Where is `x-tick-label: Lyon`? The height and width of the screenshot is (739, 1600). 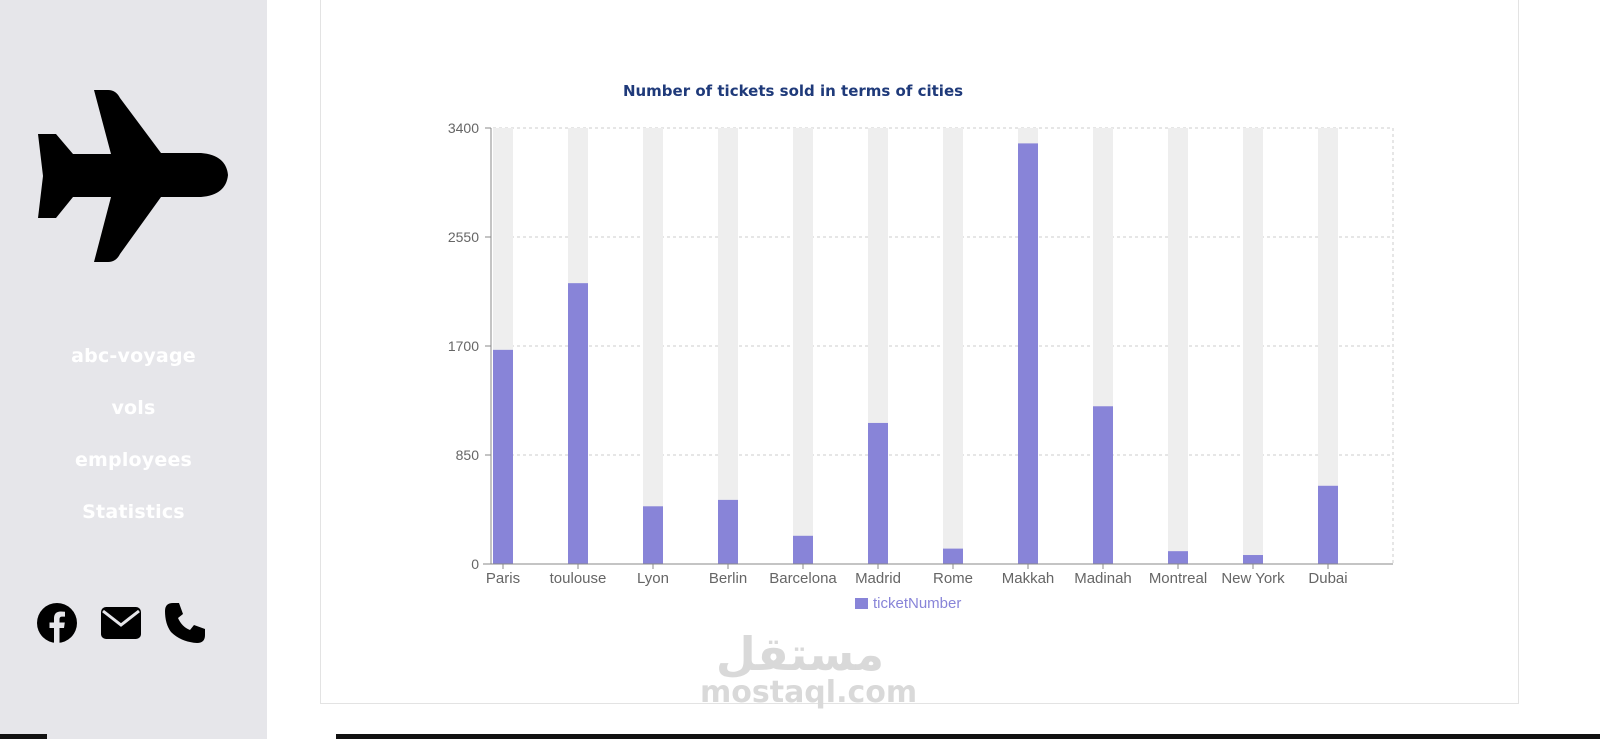
x-tick-label: Lyon is located at coordinates (653, 578).